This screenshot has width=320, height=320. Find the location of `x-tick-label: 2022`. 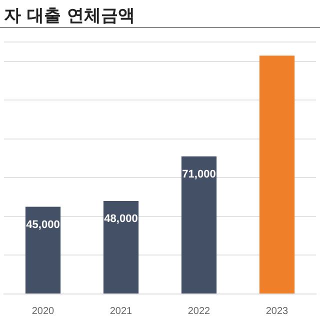

x-tick-label: 2022 is located at coordinates (199, 311).